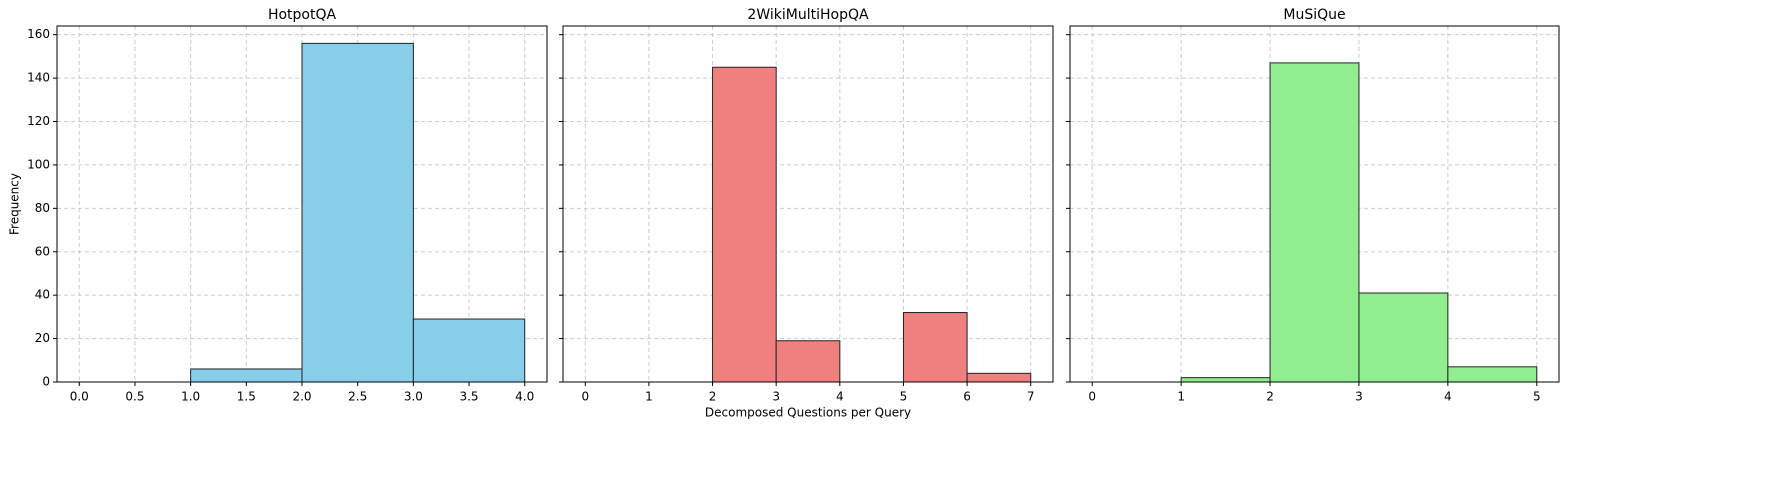 This screenshot has width=1790, height=490. I want to click on y-tick-label: 120, so click(38, 121).